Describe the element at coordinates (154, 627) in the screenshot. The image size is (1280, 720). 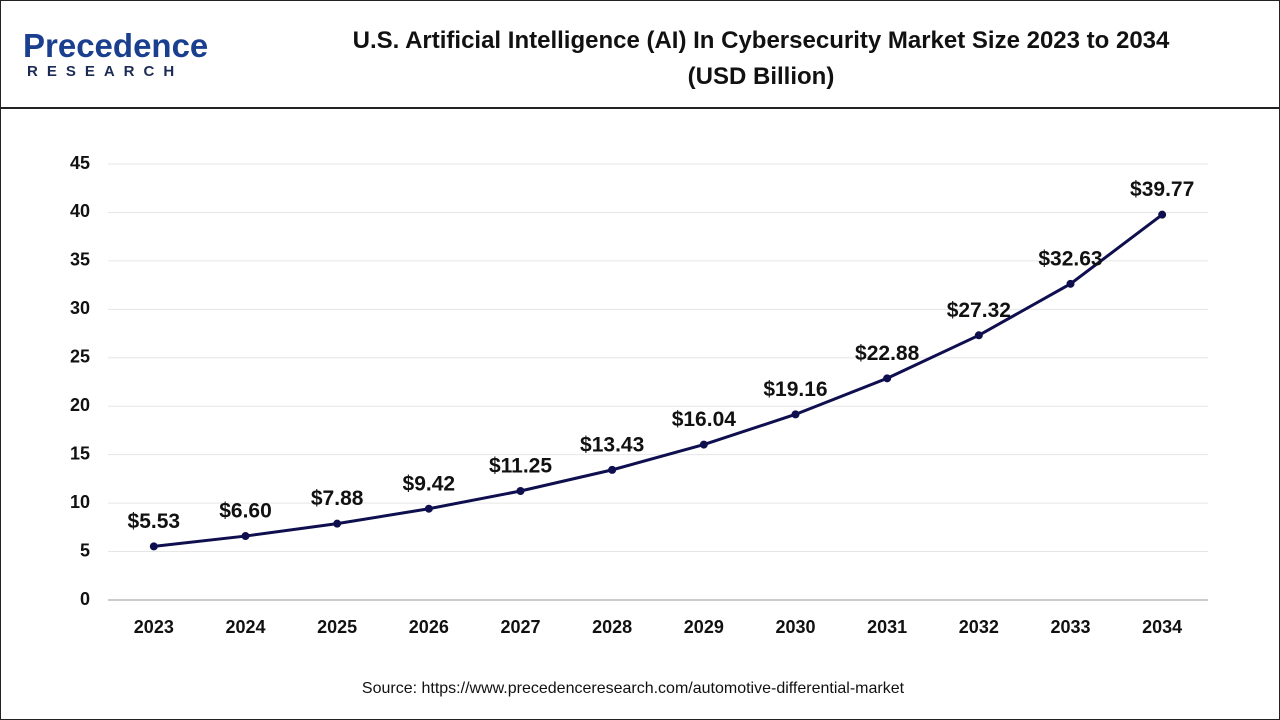
I see `x-tick-label: 2023` at that location.